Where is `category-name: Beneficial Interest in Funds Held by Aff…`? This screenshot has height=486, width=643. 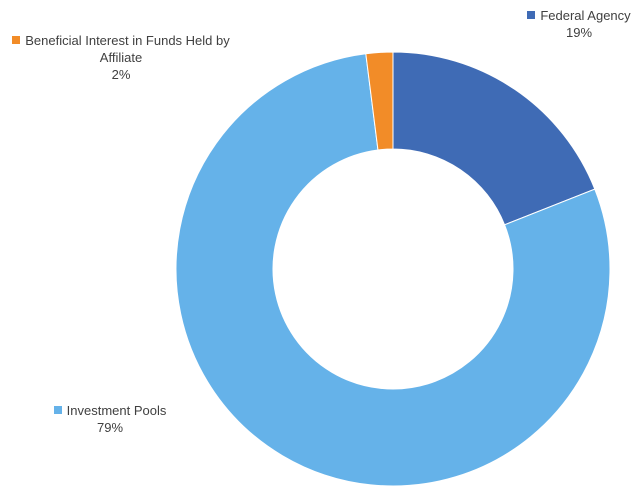
category-name: Beneficial Interest in Funds Held by Aff… is located at coordinates (127, 49).